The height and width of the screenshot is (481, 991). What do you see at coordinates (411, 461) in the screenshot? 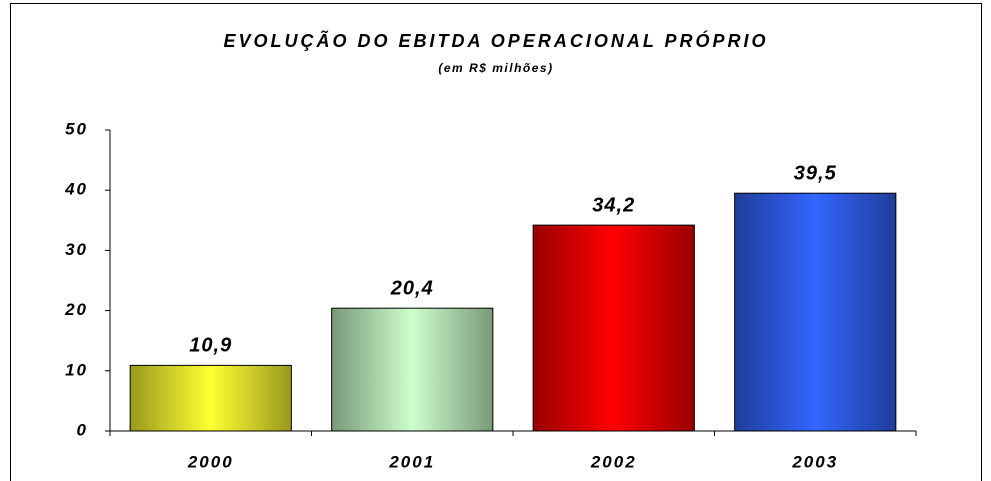
I see `x-tick-label: 2001` at bounding box center [411, 461].